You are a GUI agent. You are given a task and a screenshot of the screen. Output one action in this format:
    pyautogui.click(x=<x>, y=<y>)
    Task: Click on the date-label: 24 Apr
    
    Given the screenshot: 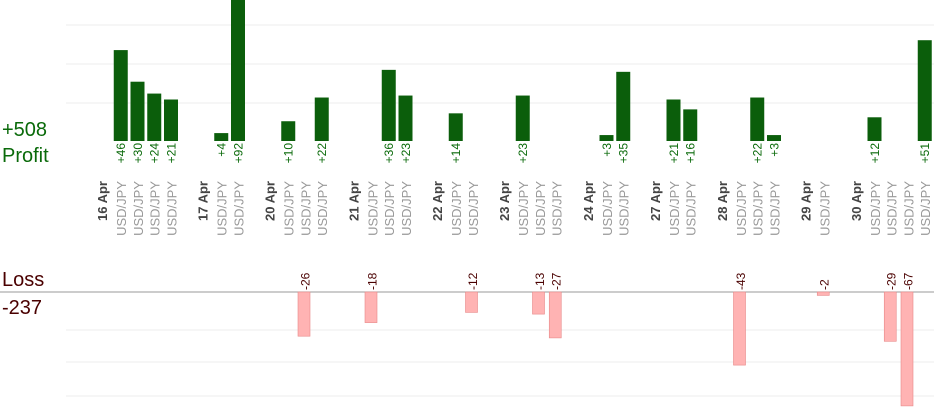 What is the action you would take?
    pyautogui.click(x=588, y=201)
    